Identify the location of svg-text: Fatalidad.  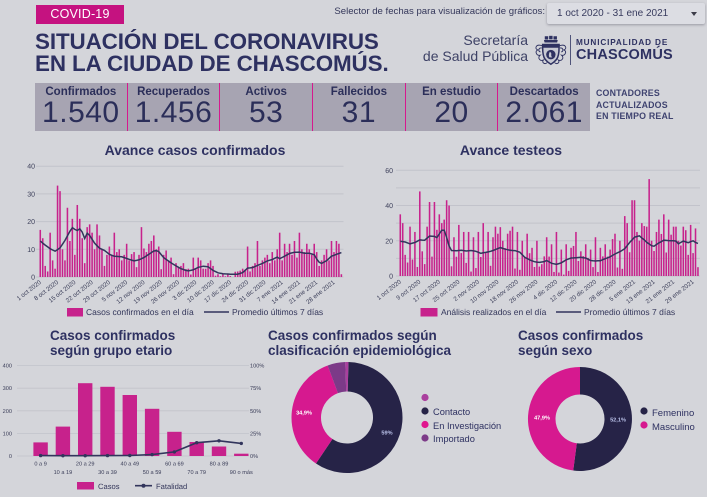
(171, 486).